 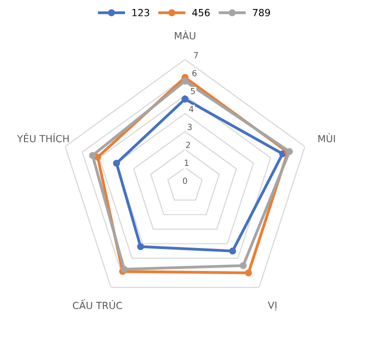 I want to click on y-tick-label: 2, so click(x=188, y=145).